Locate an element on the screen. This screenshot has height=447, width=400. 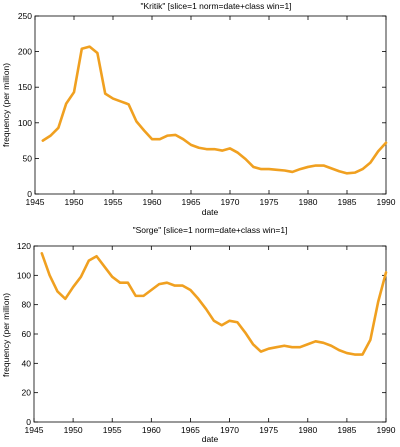
y-tick-label: 150 is located at coordinates (25, 87).